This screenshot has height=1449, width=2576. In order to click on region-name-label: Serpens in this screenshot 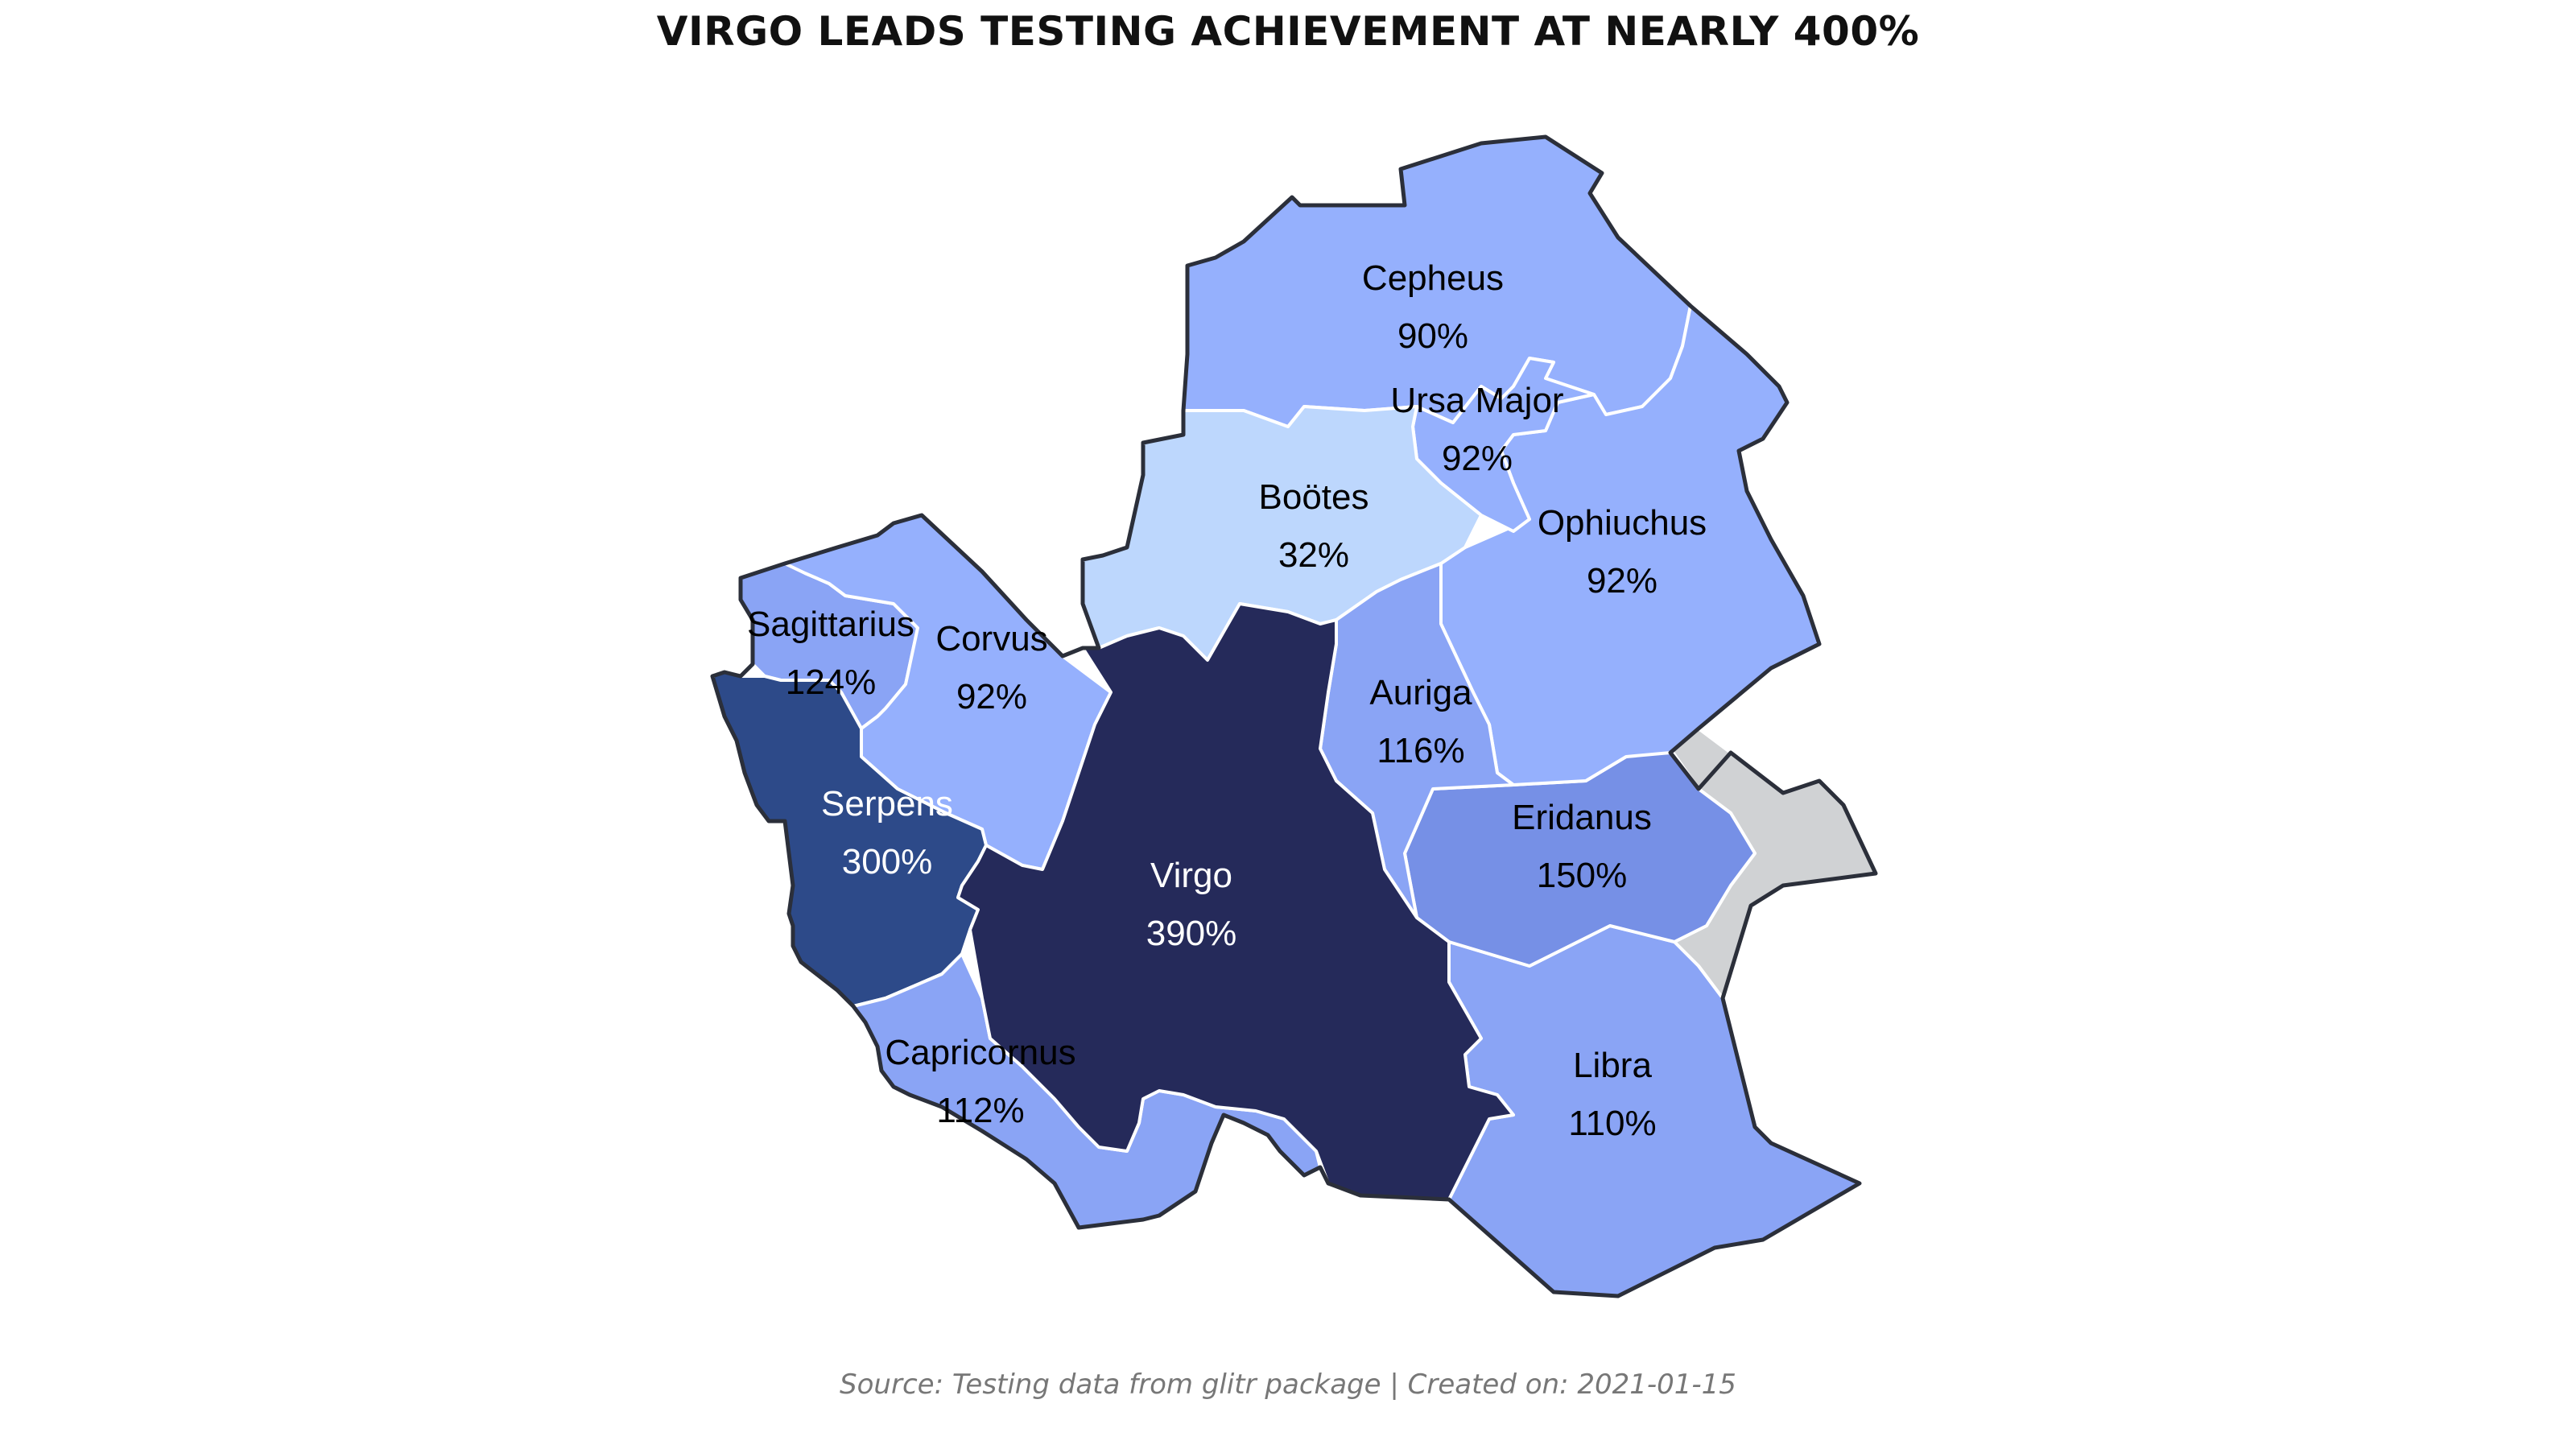, I will do `click(887, 804)`.